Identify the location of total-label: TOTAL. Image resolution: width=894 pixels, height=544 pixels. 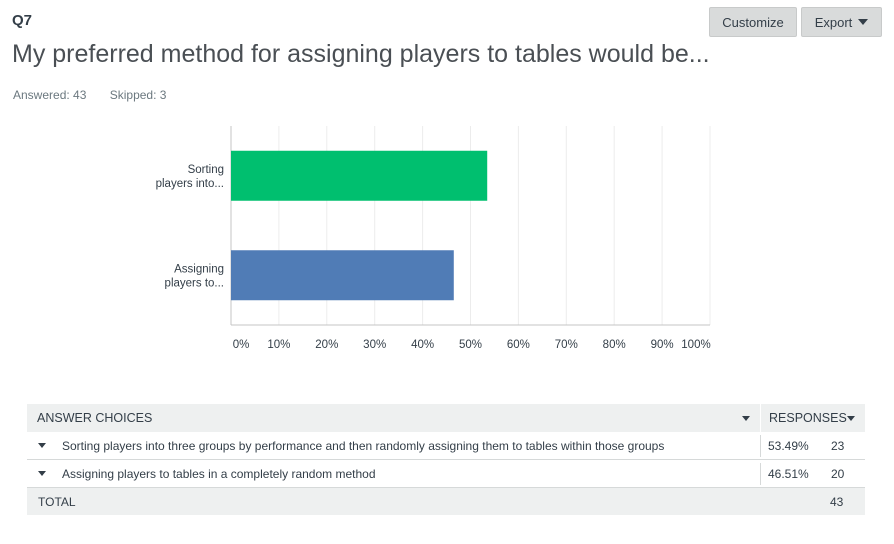
(57, 501).